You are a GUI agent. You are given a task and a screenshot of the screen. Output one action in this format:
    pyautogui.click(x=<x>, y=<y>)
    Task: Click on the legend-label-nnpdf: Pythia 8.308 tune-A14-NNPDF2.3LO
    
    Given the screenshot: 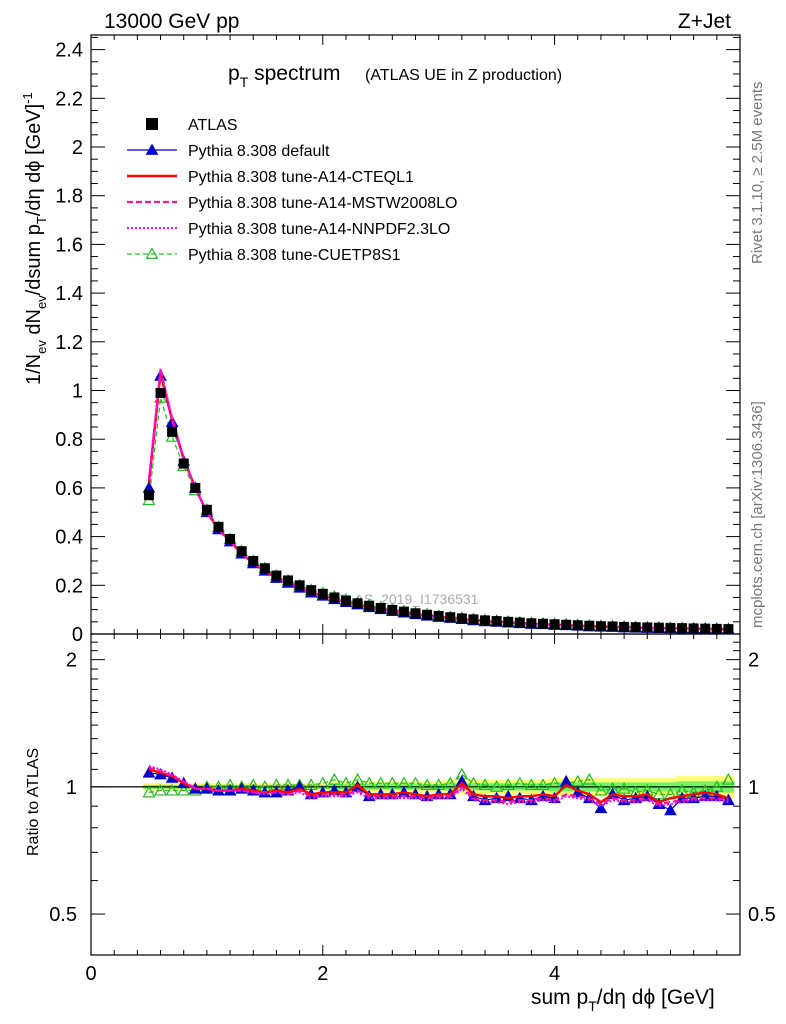 What is the action you would take?
    pyautogui.click(x=319, y=229)
    